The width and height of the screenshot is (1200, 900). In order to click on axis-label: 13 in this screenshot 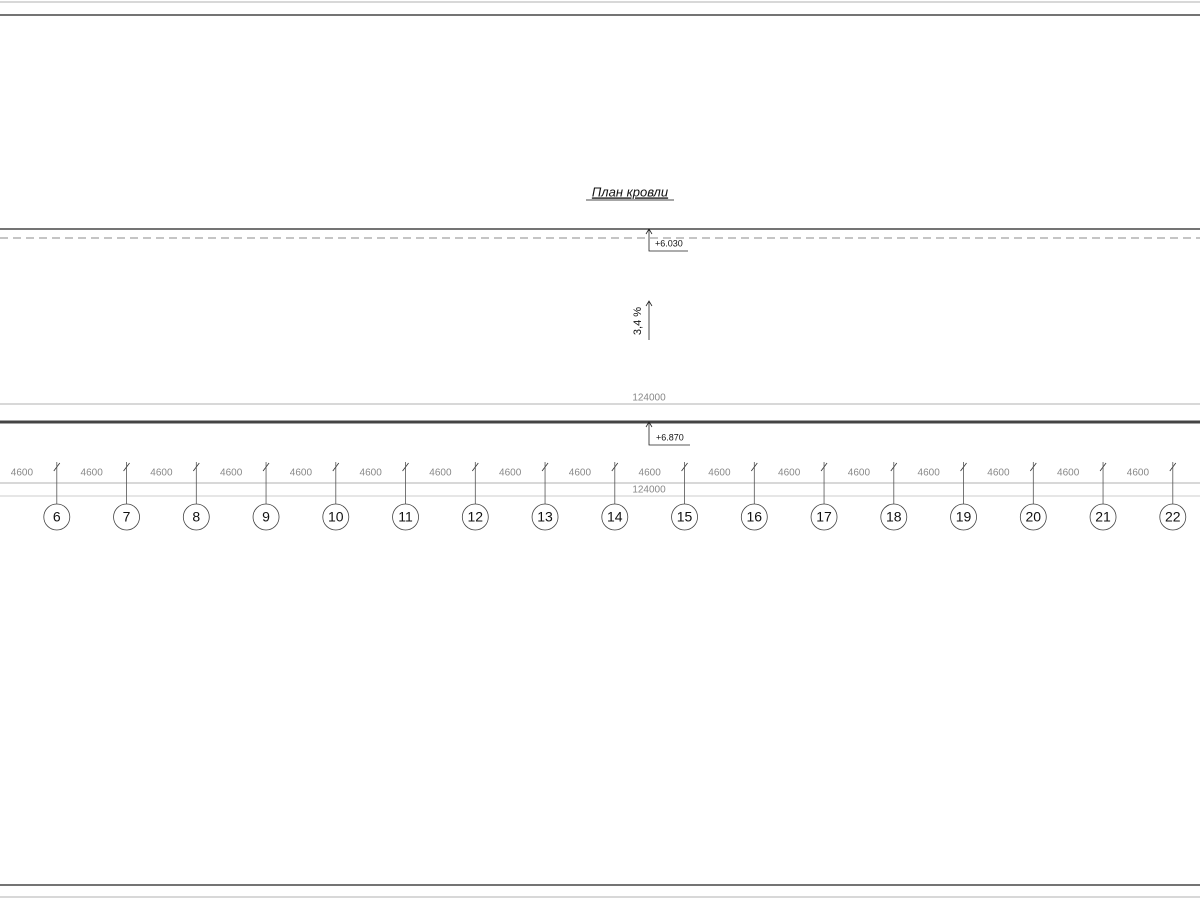, I will do `click(545, 517)`.